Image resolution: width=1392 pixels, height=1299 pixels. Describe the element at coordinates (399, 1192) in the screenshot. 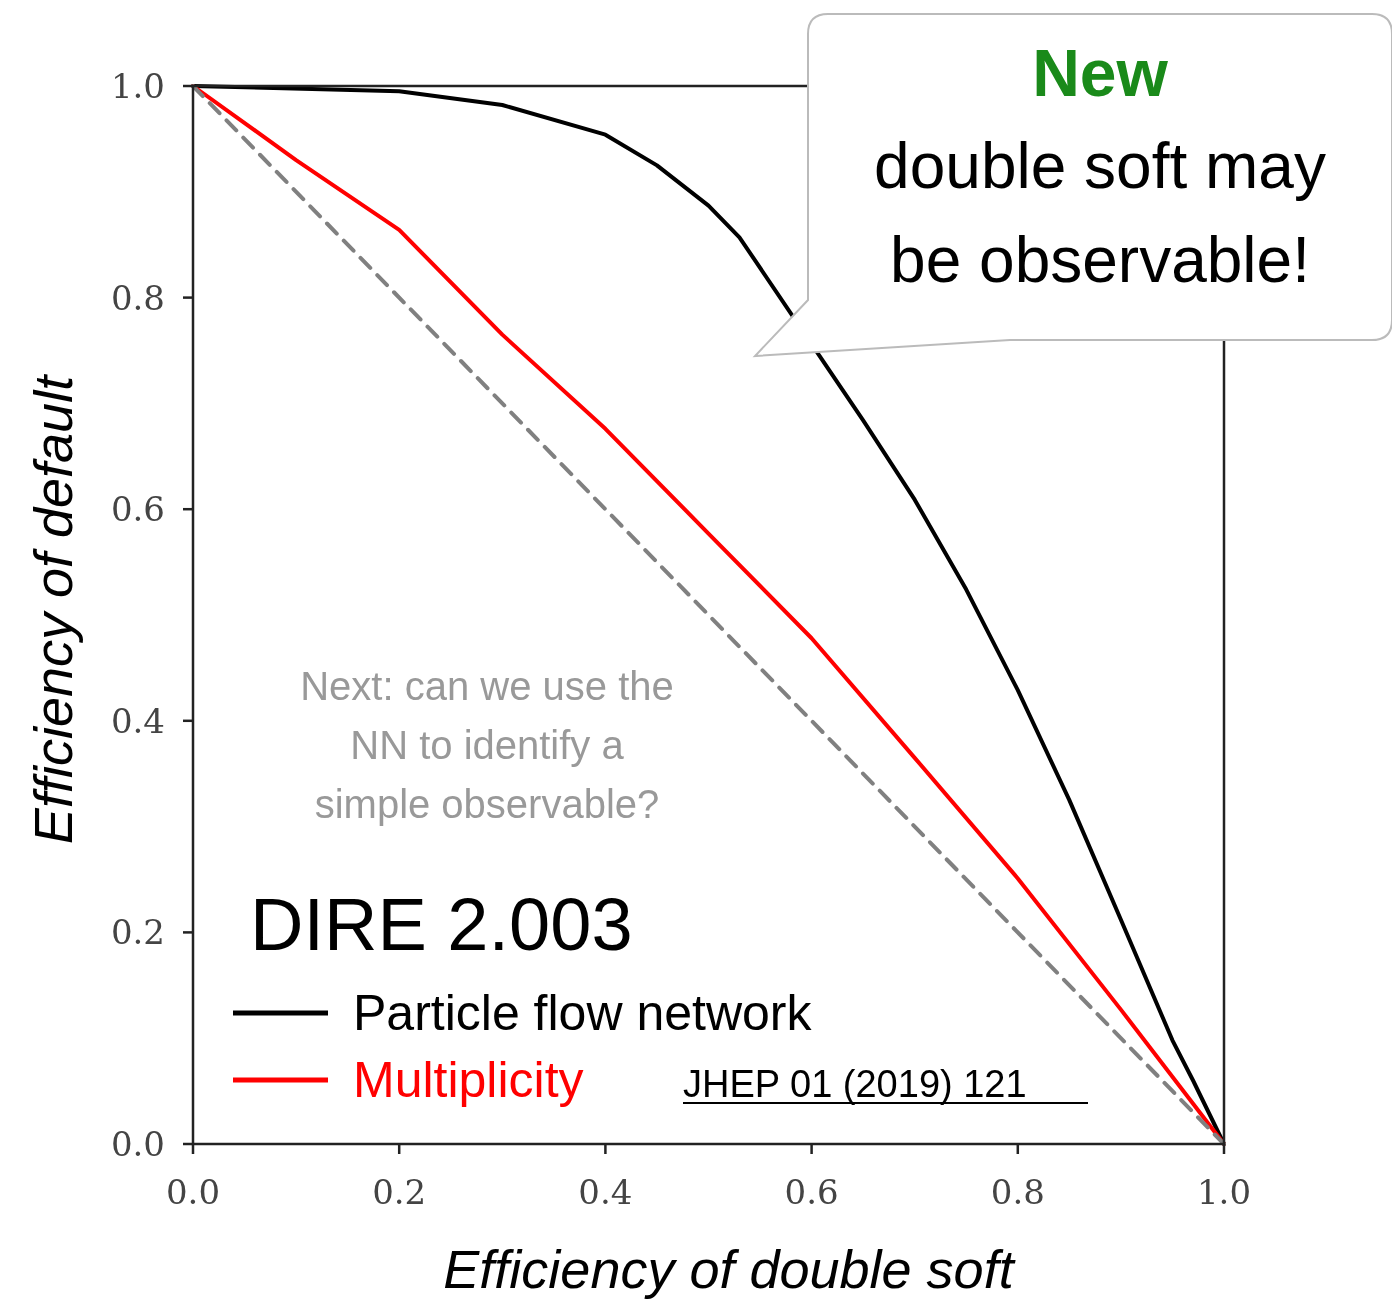

I see `x-tick-label: 0.2` at that location.